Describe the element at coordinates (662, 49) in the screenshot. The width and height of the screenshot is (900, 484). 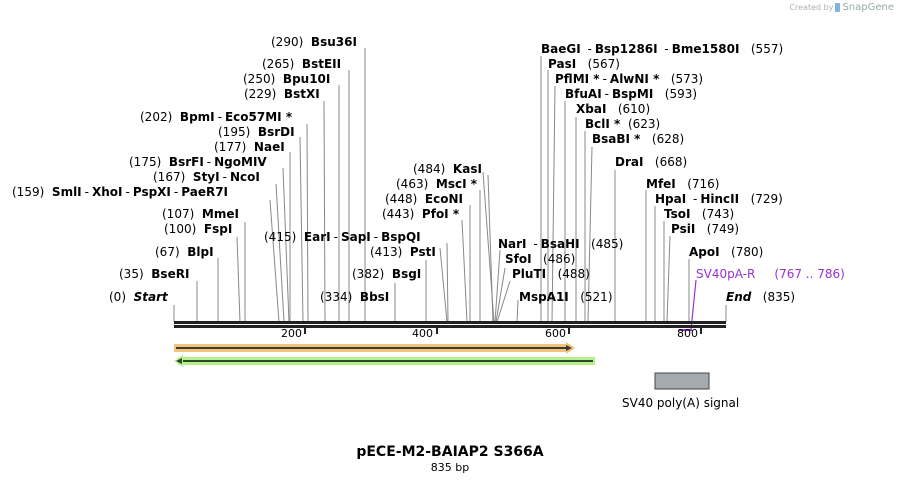
I see `site-label-baegi-bsp1286i-bme1580i: BaeGI - Bsp1286I - Bme1580I (557)` at that location.